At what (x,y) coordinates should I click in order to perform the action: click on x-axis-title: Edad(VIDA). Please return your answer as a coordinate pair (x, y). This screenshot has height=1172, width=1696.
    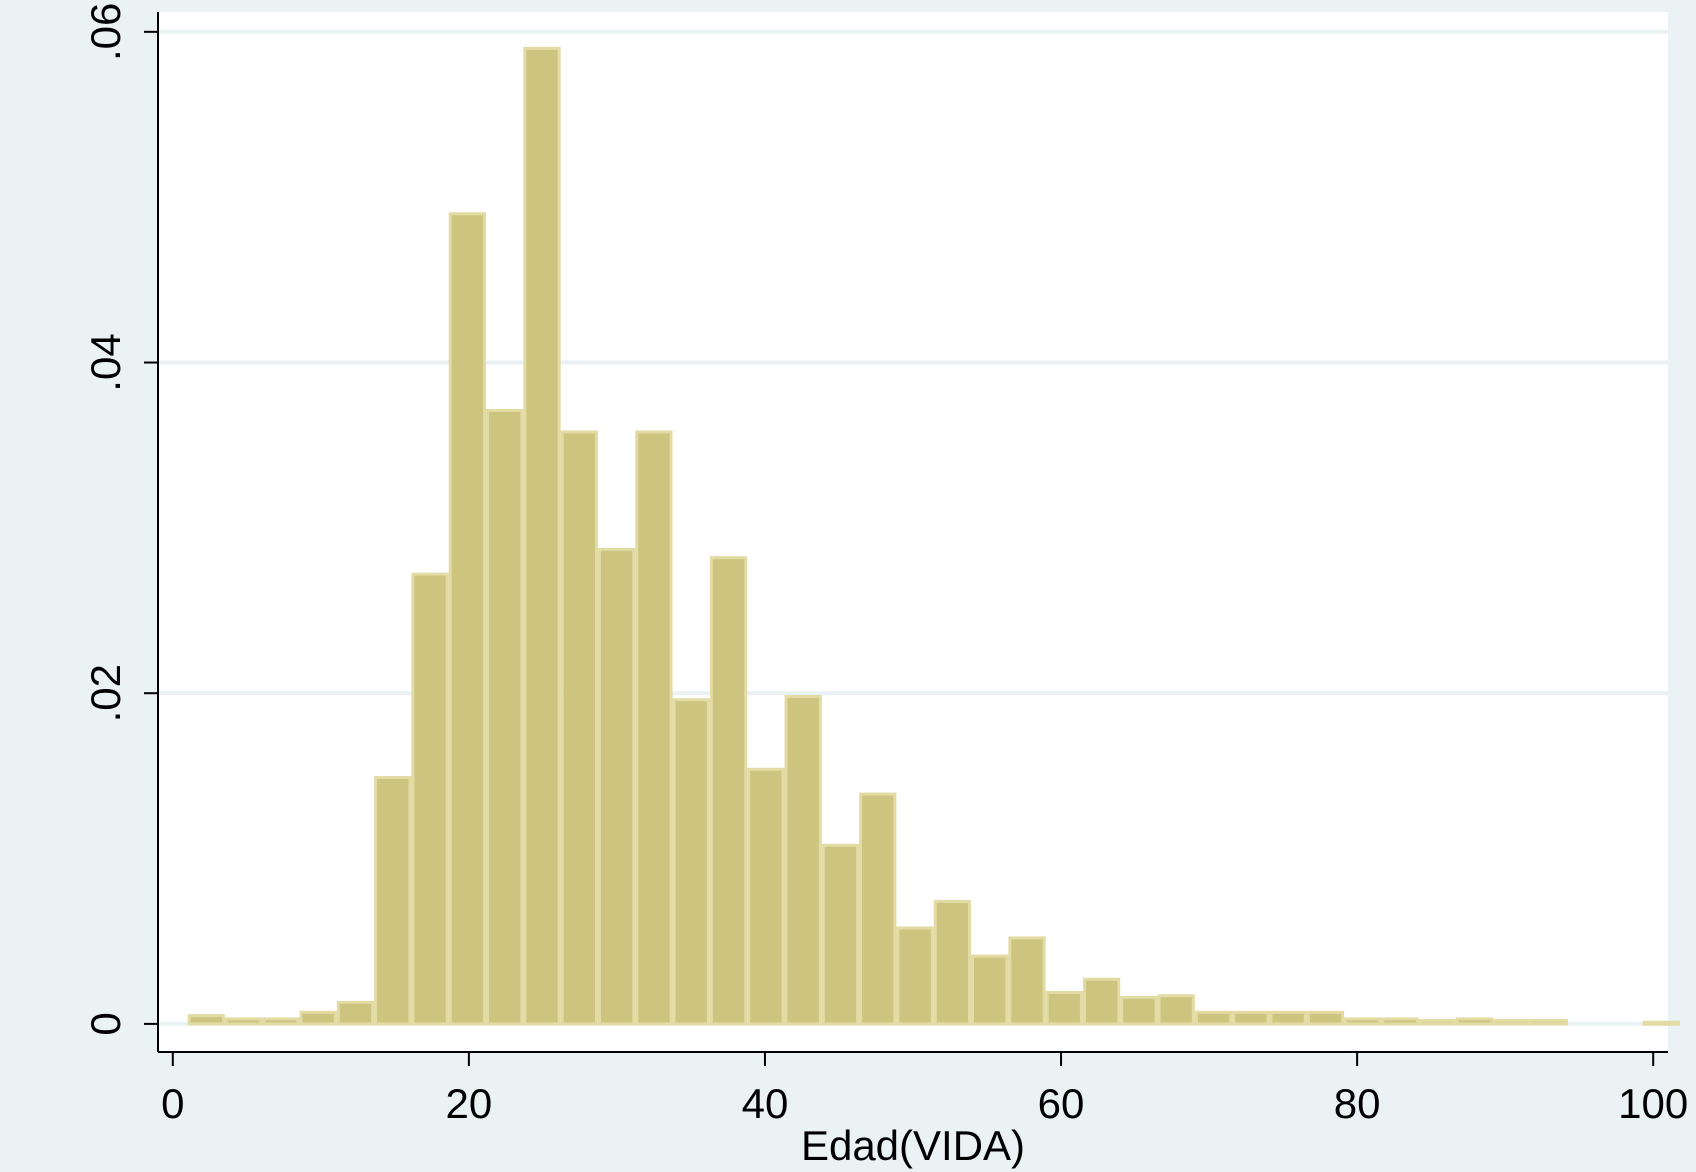
    Looking at the image, I should click on (913, 1145).